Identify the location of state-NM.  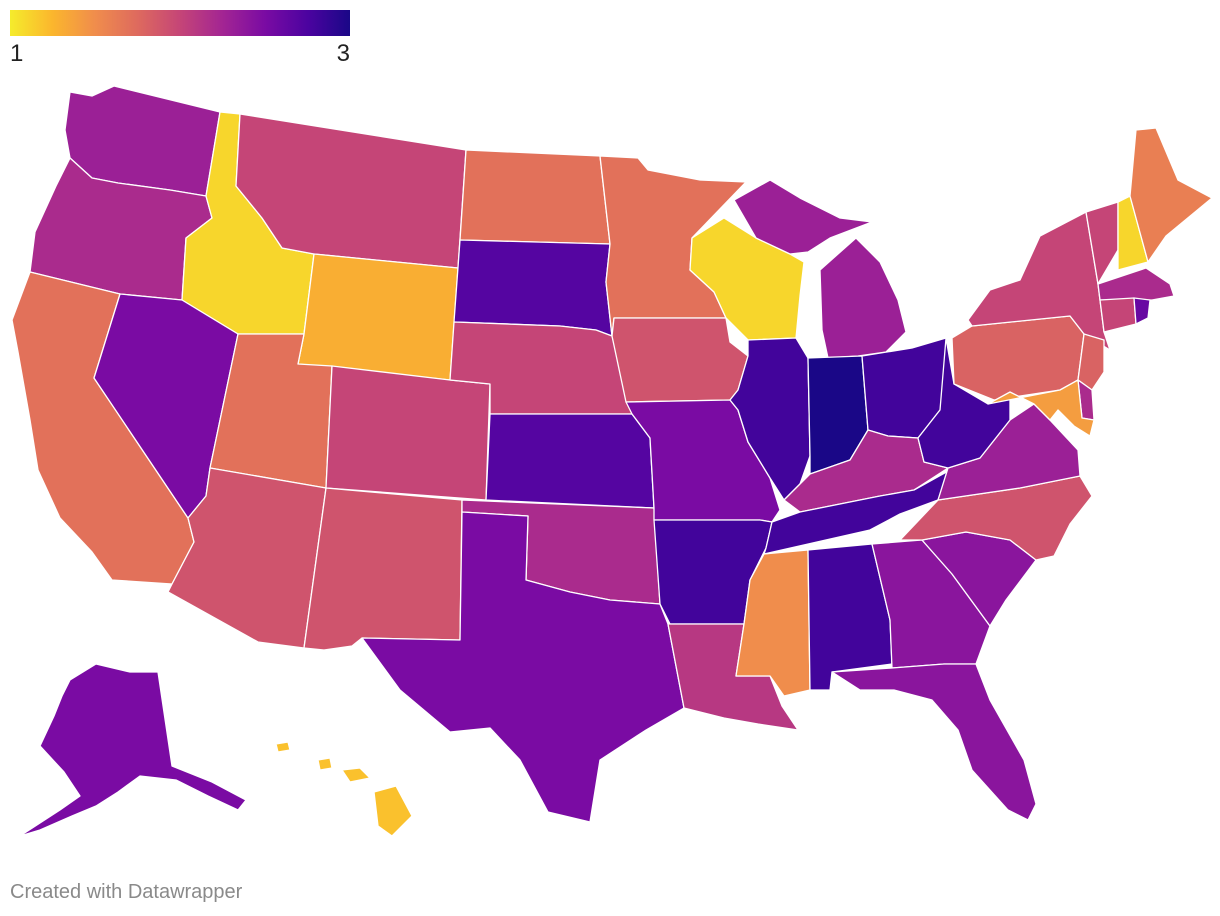
(383, 569).